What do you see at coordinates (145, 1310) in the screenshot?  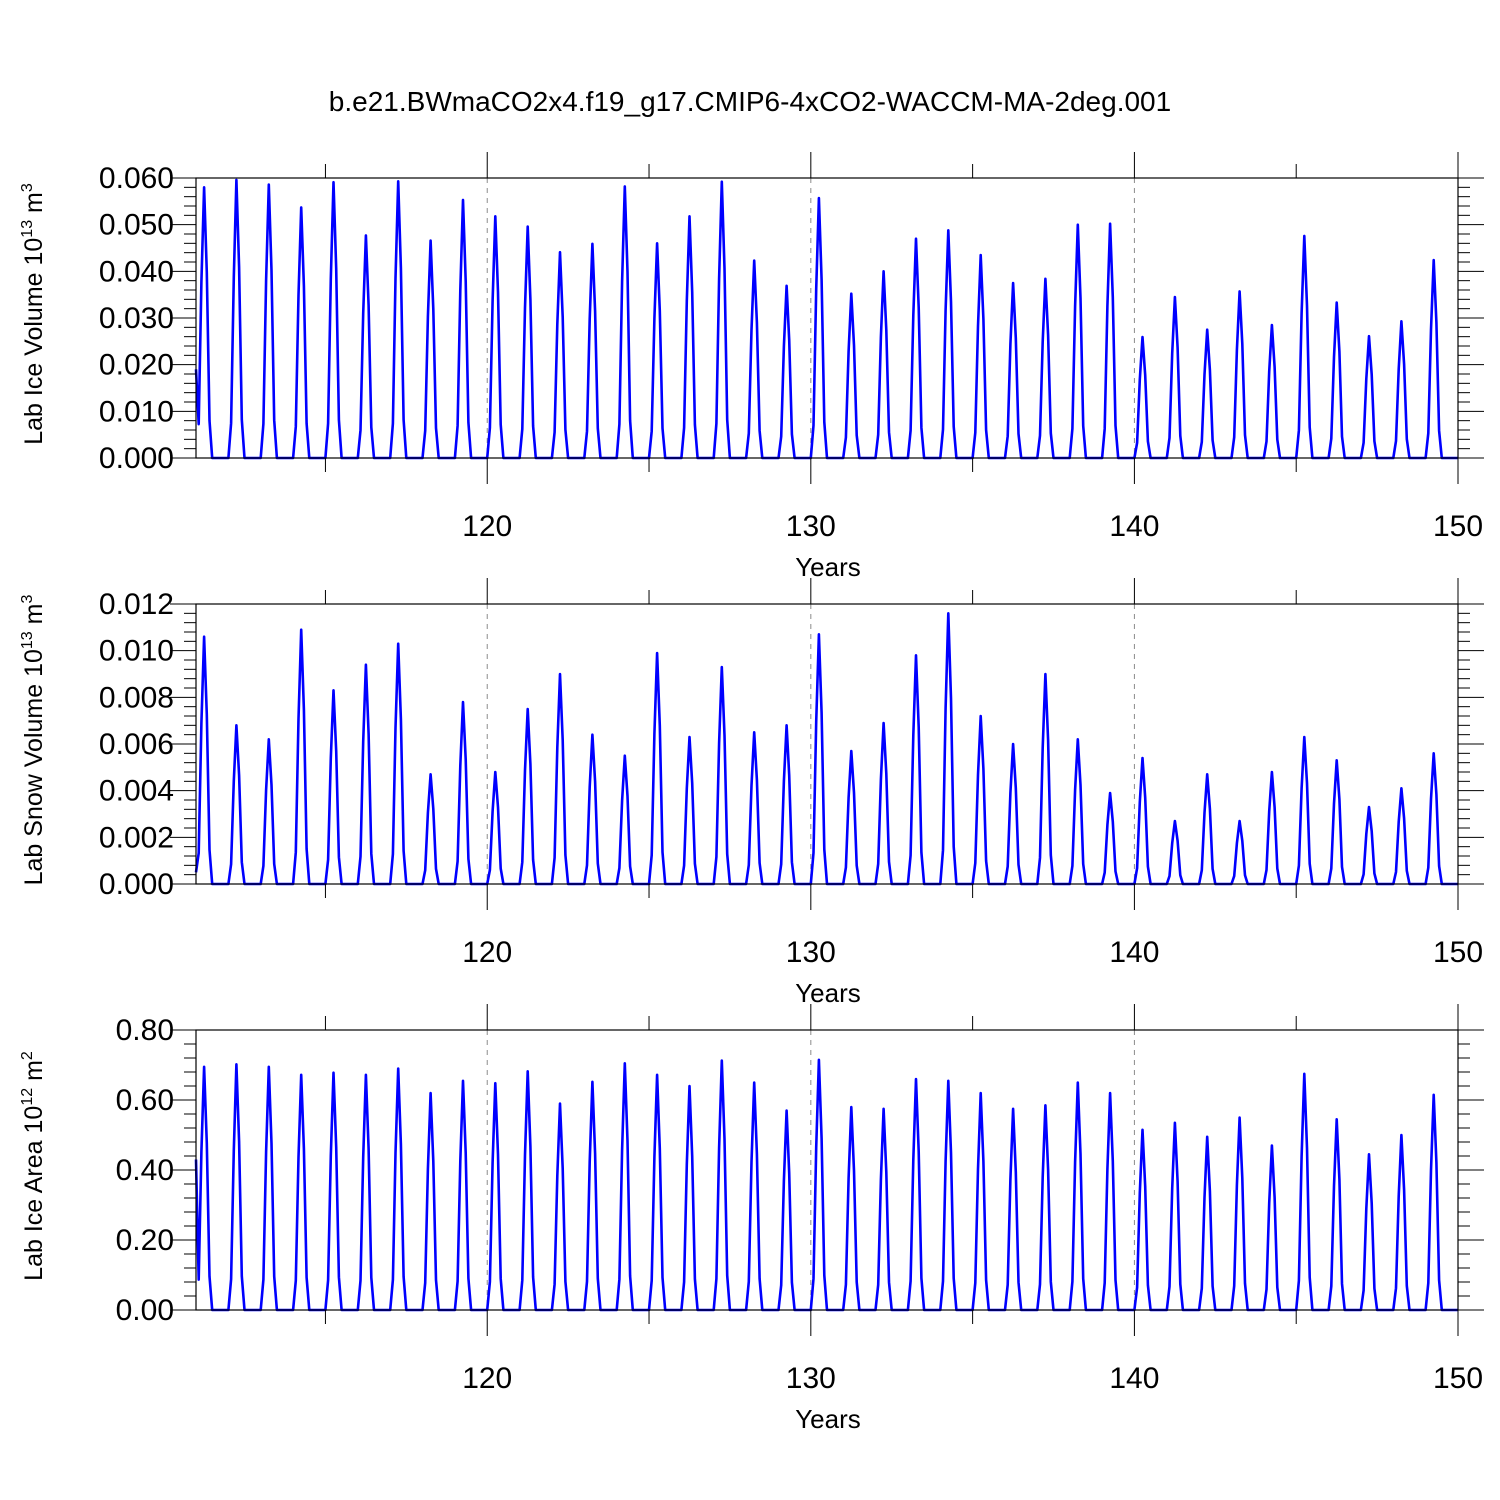 I see `y-tick-label: 0.00` at bounding box center [145, 1310].